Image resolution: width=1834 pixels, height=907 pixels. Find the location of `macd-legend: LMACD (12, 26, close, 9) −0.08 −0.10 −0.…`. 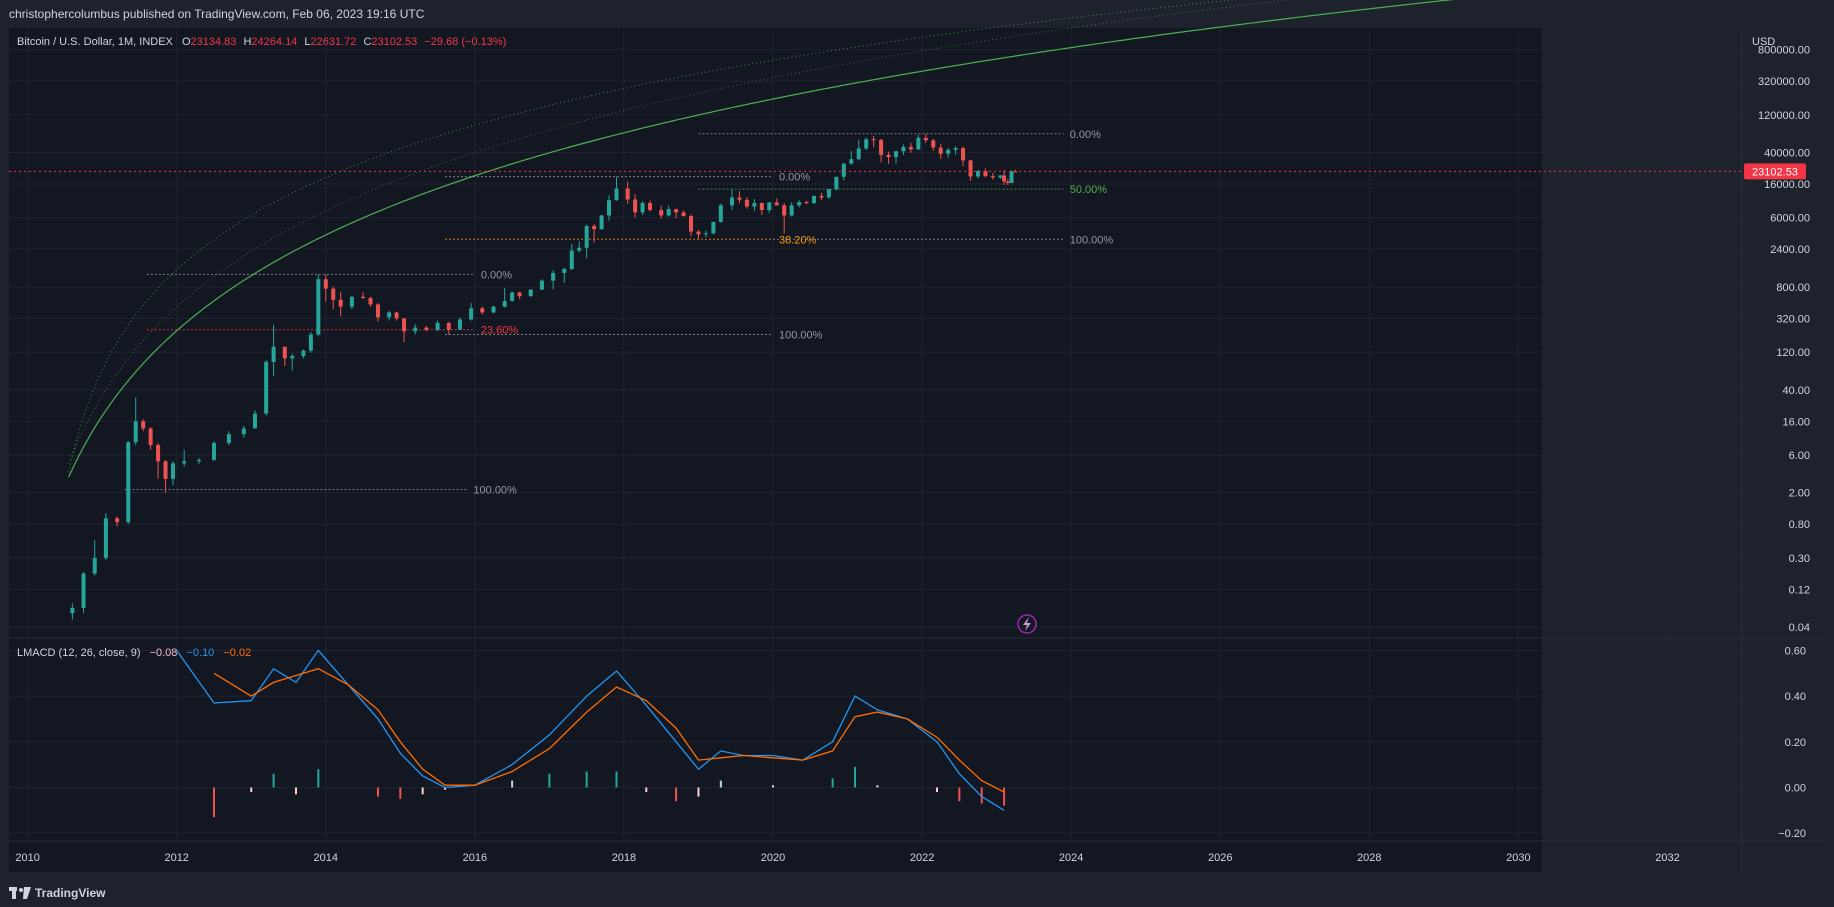

macd-legend: LMACD (12, 26, close, 9) −0.08 −0.10 −0.… is located at coordinates (134, 653).